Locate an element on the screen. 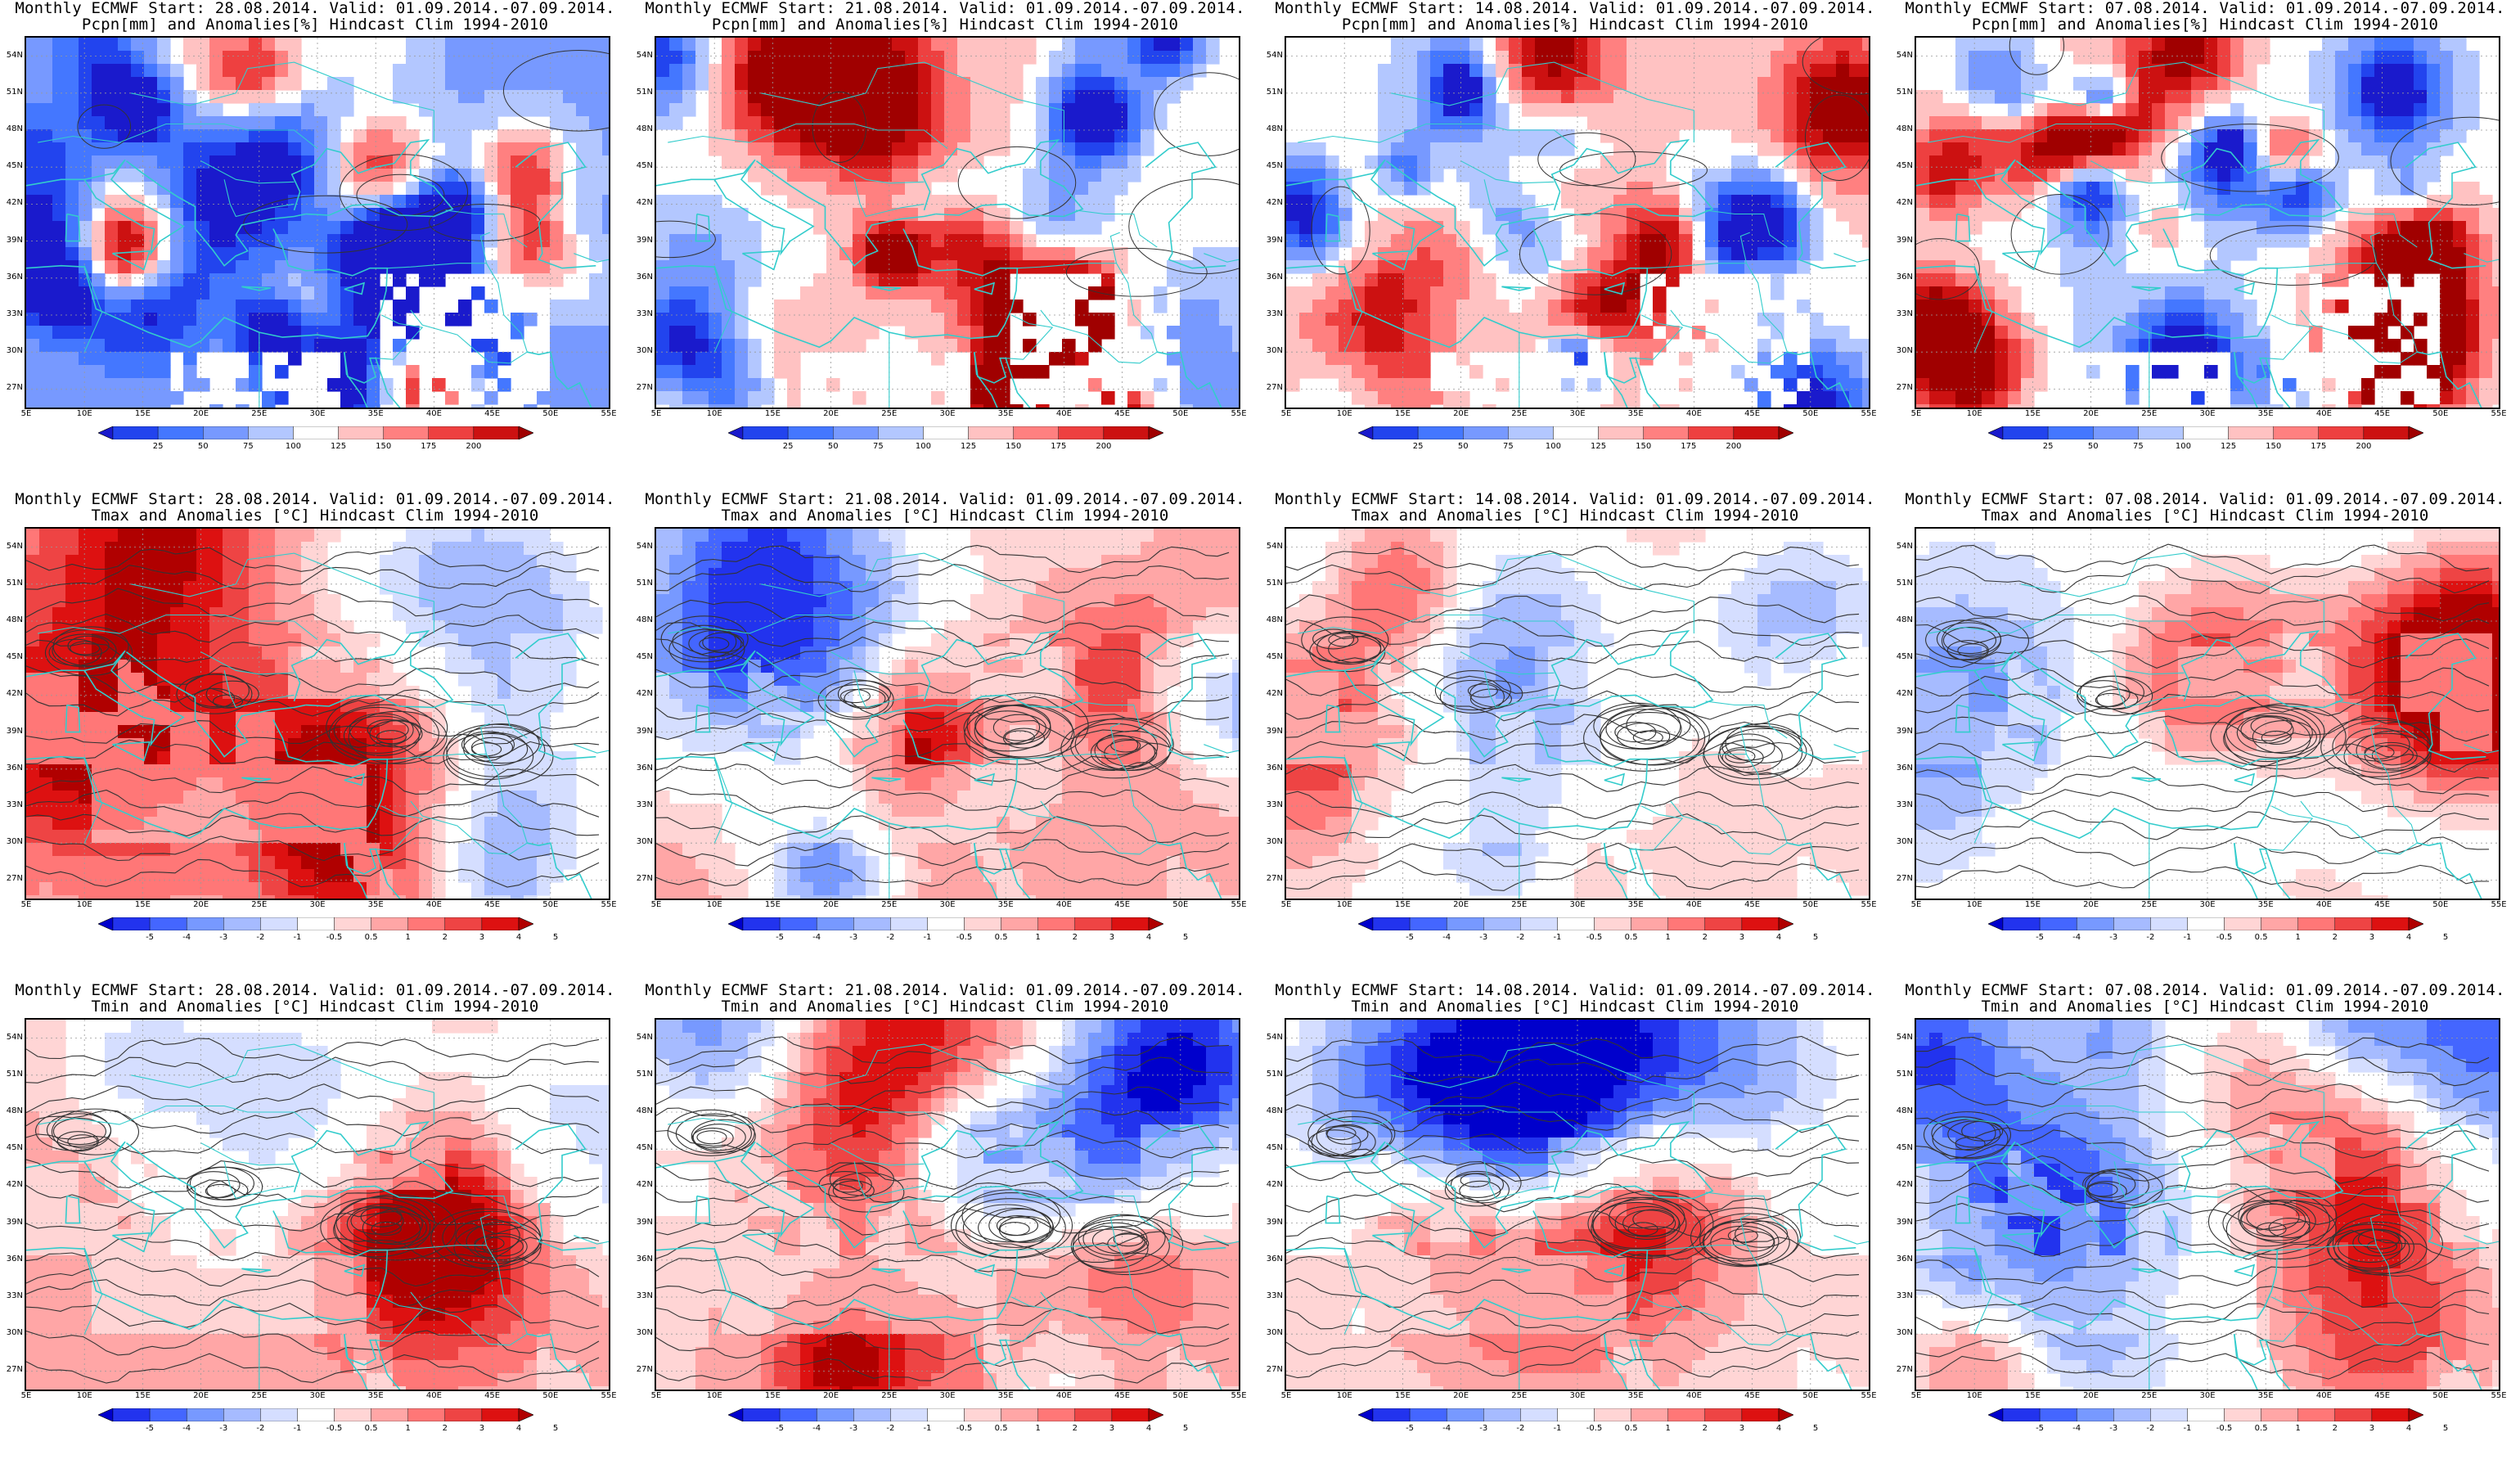  lon-tick-label: 20E is located at coordinates (1461, 905).